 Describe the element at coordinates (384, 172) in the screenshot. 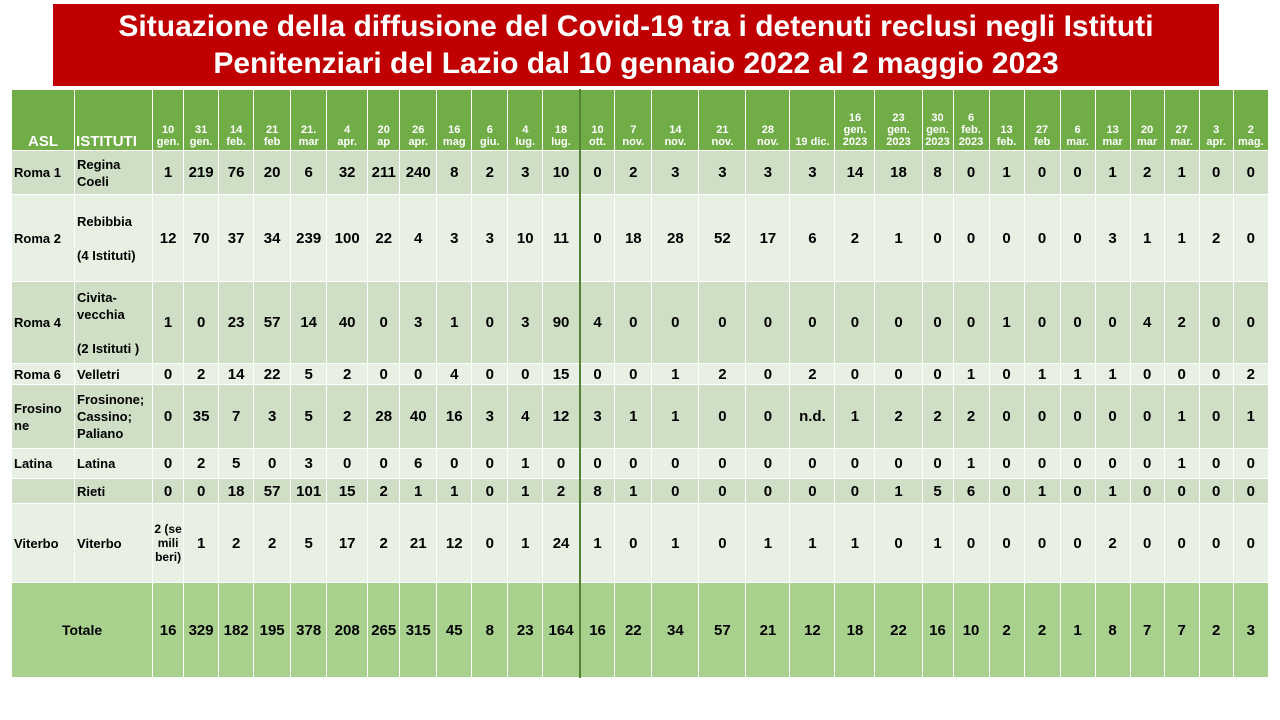

I see `cell-value: 211` at that location.